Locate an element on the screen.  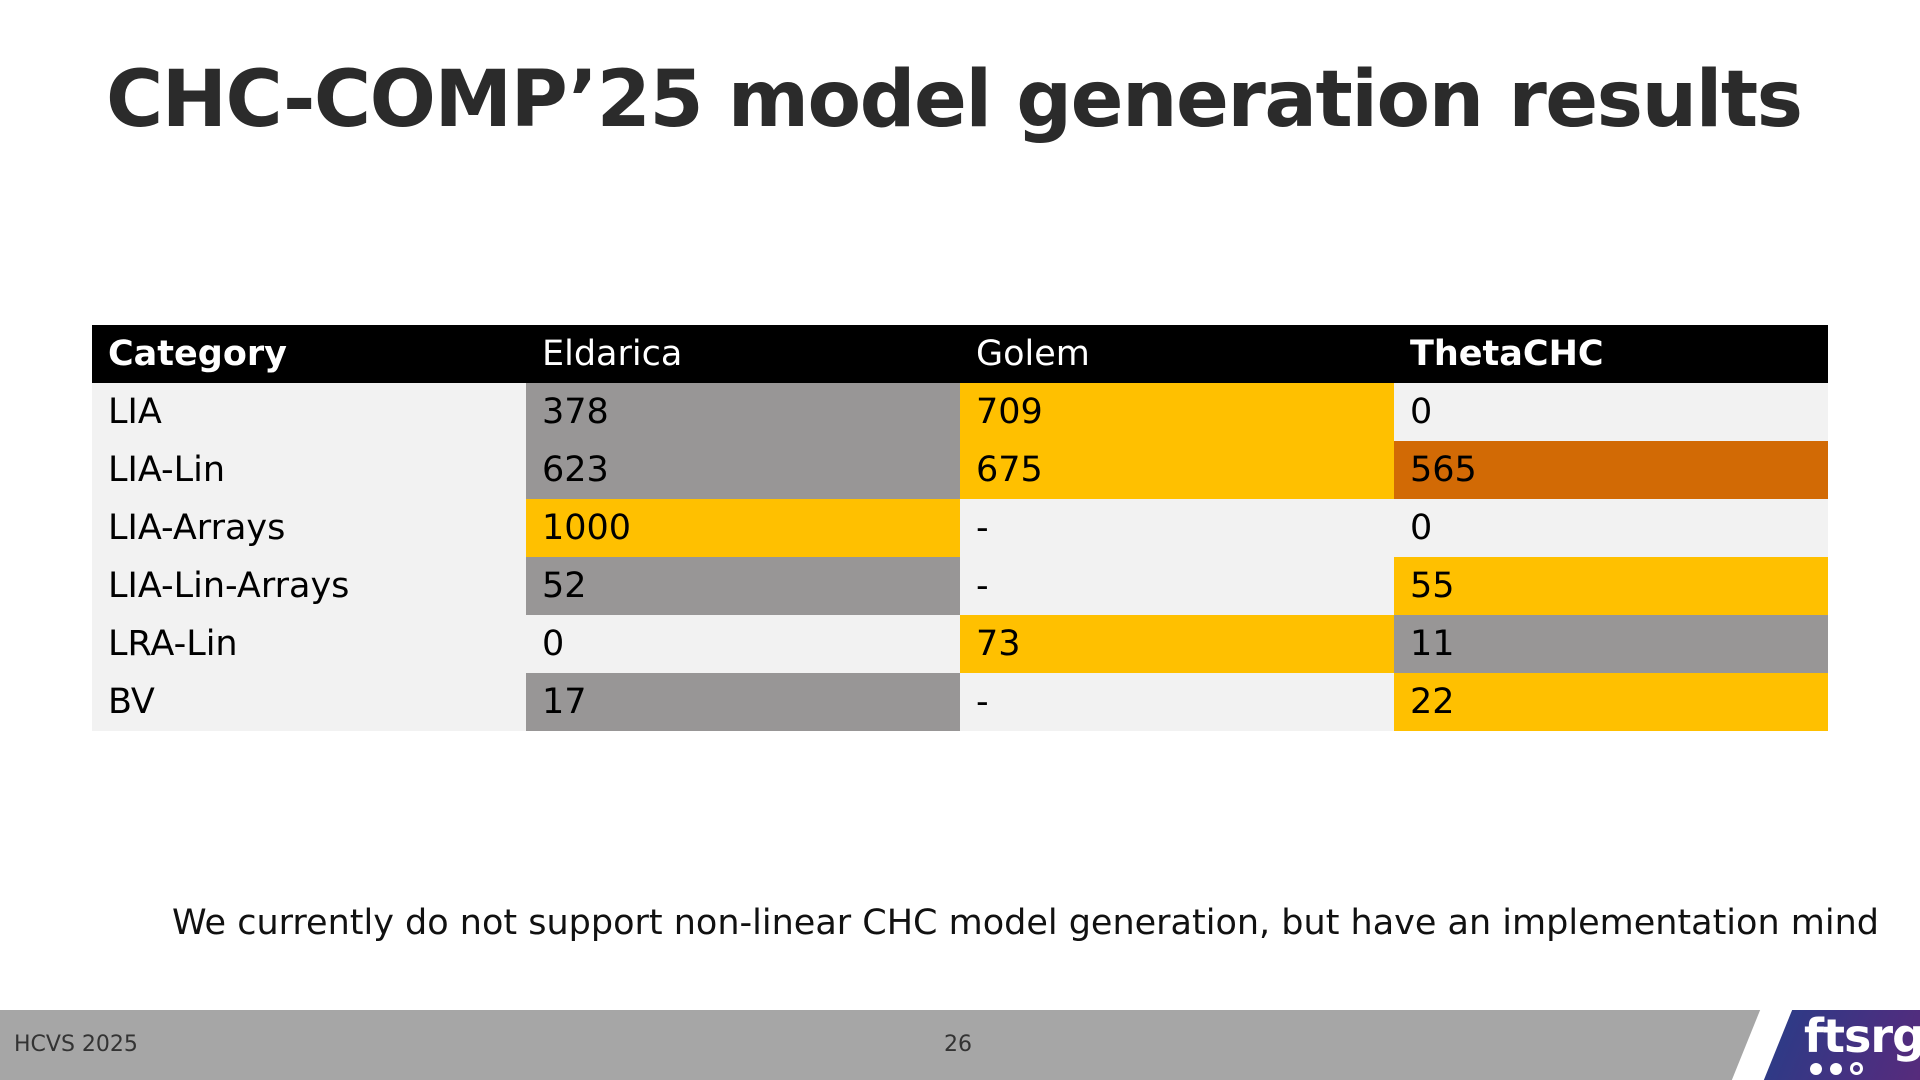
table-row: LIA-Lin 623 675 565 is located at coordinates (960, 470).